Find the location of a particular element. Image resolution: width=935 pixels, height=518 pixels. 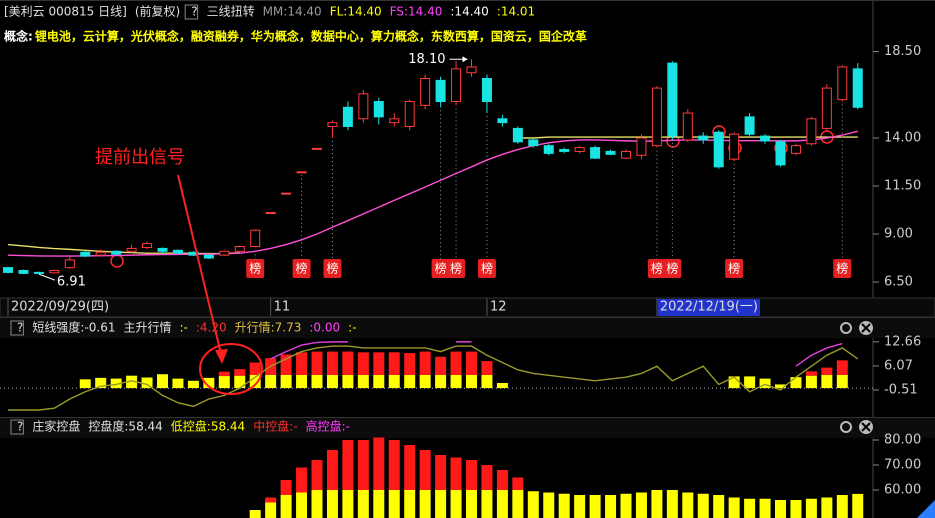

y-tick-label: -0.51 is located at coordinates (901, 389).